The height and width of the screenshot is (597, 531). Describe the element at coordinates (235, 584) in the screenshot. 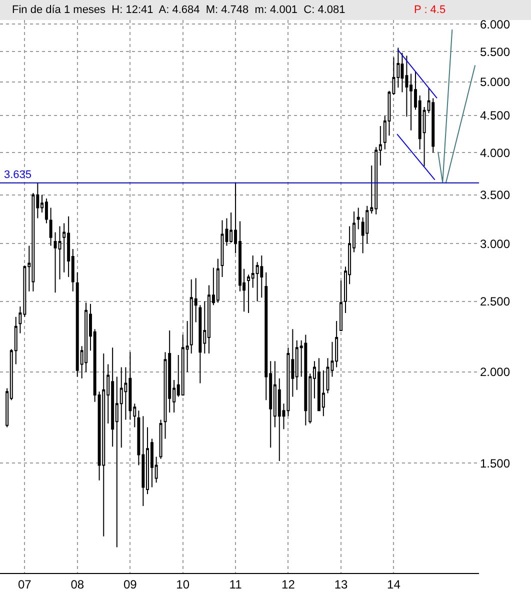

I see `x-tick-label: 11` at that location.